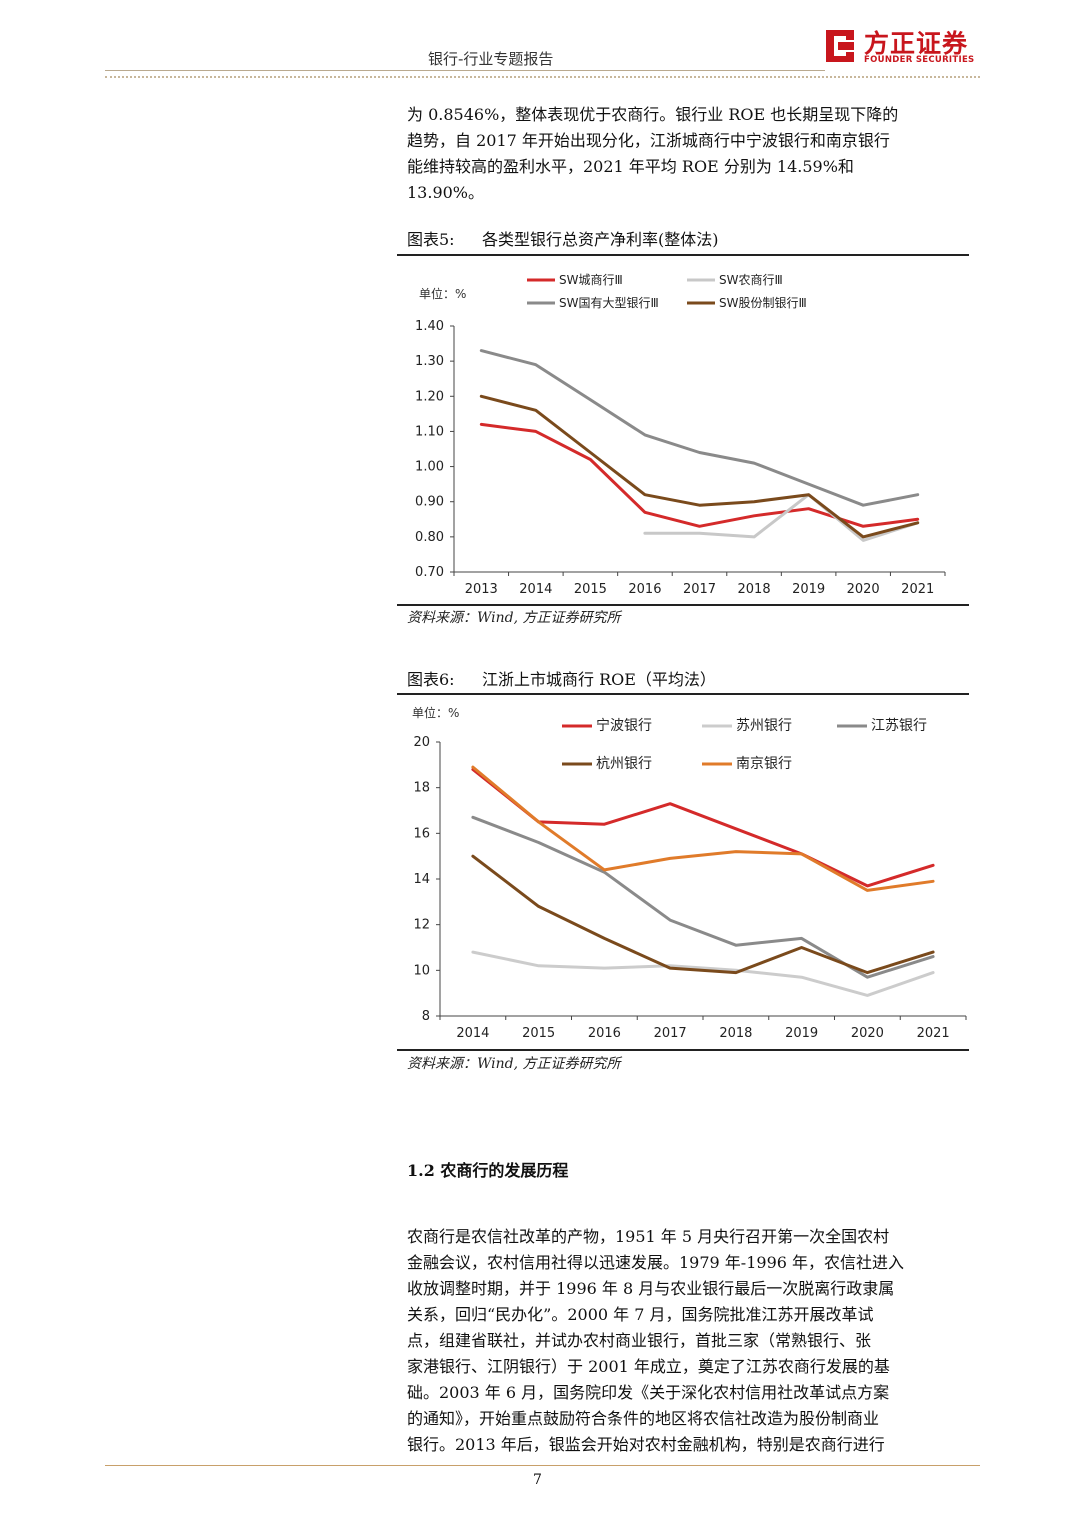 This screenshot has height=1528, width=1080. Describe the element at coordinates (429, 431) in the screenshot. I see `fig5-y-tick-label: 1.10` at that location.